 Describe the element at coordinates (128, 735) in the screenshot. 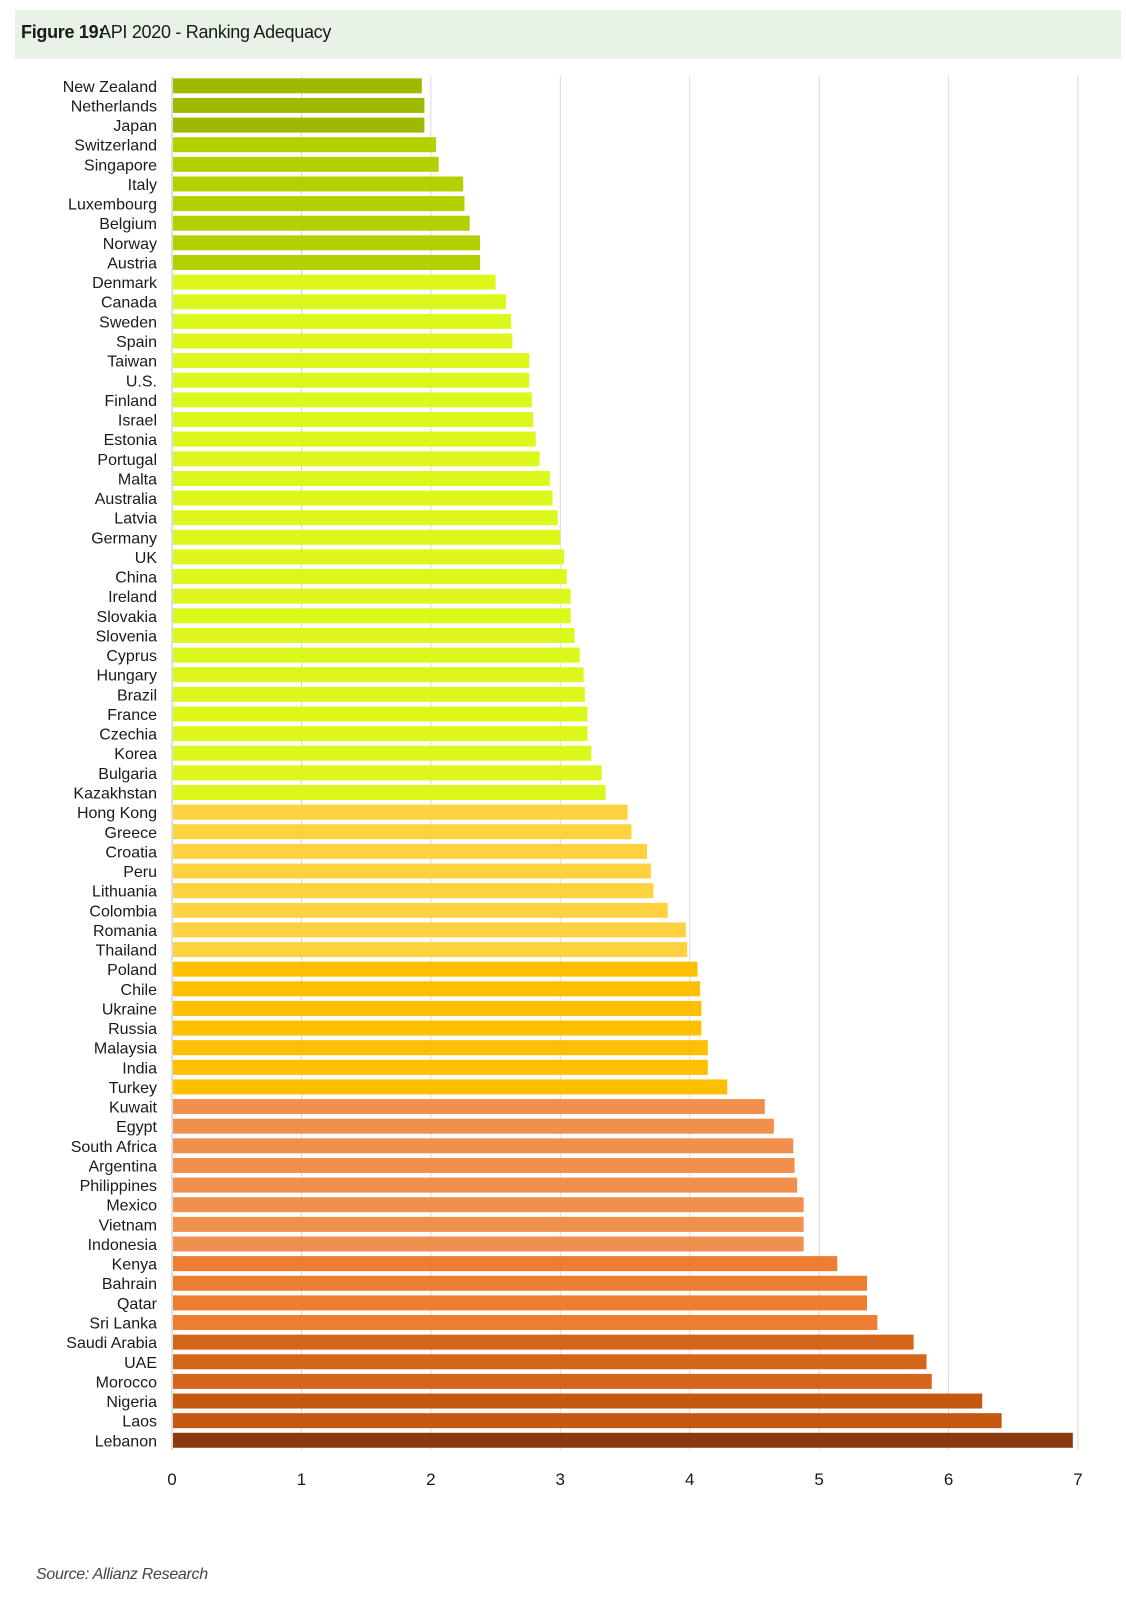

I see `category-label: Czechia` at that location.